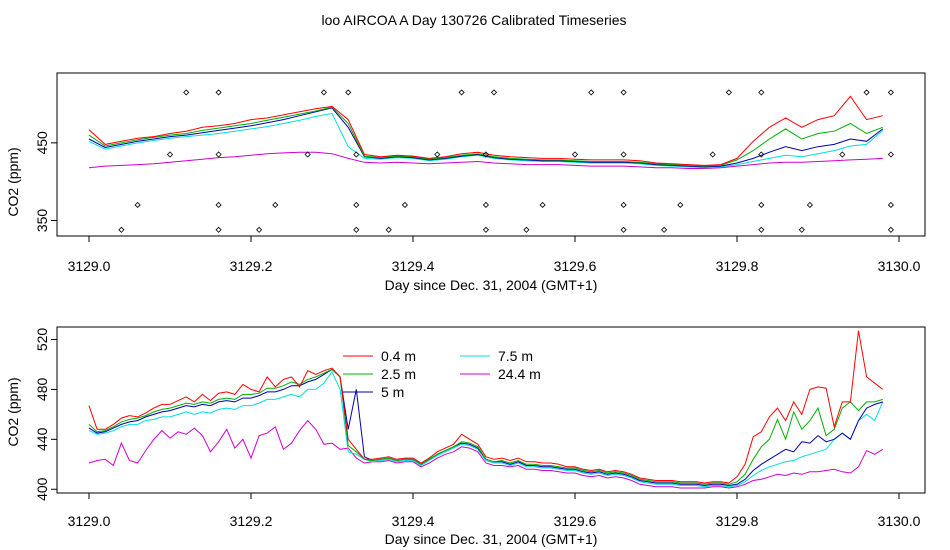  What do you see at coordinates (491, 539) in the screenshot?
I see `bottom-panel-xlabel: Day since Dec. 31, 2004 (GMT+1)` at bounding box center [491, 539].